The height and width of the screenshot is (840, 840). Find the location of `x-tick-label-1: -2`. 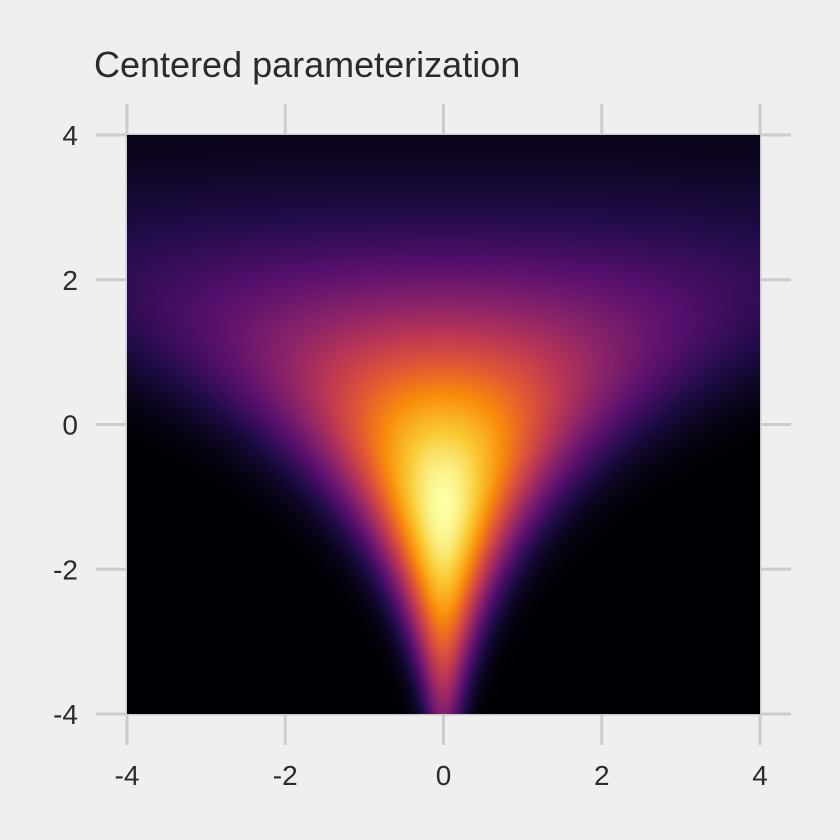

x-tick-label-1: -2 is located at coordinates (285, 775).